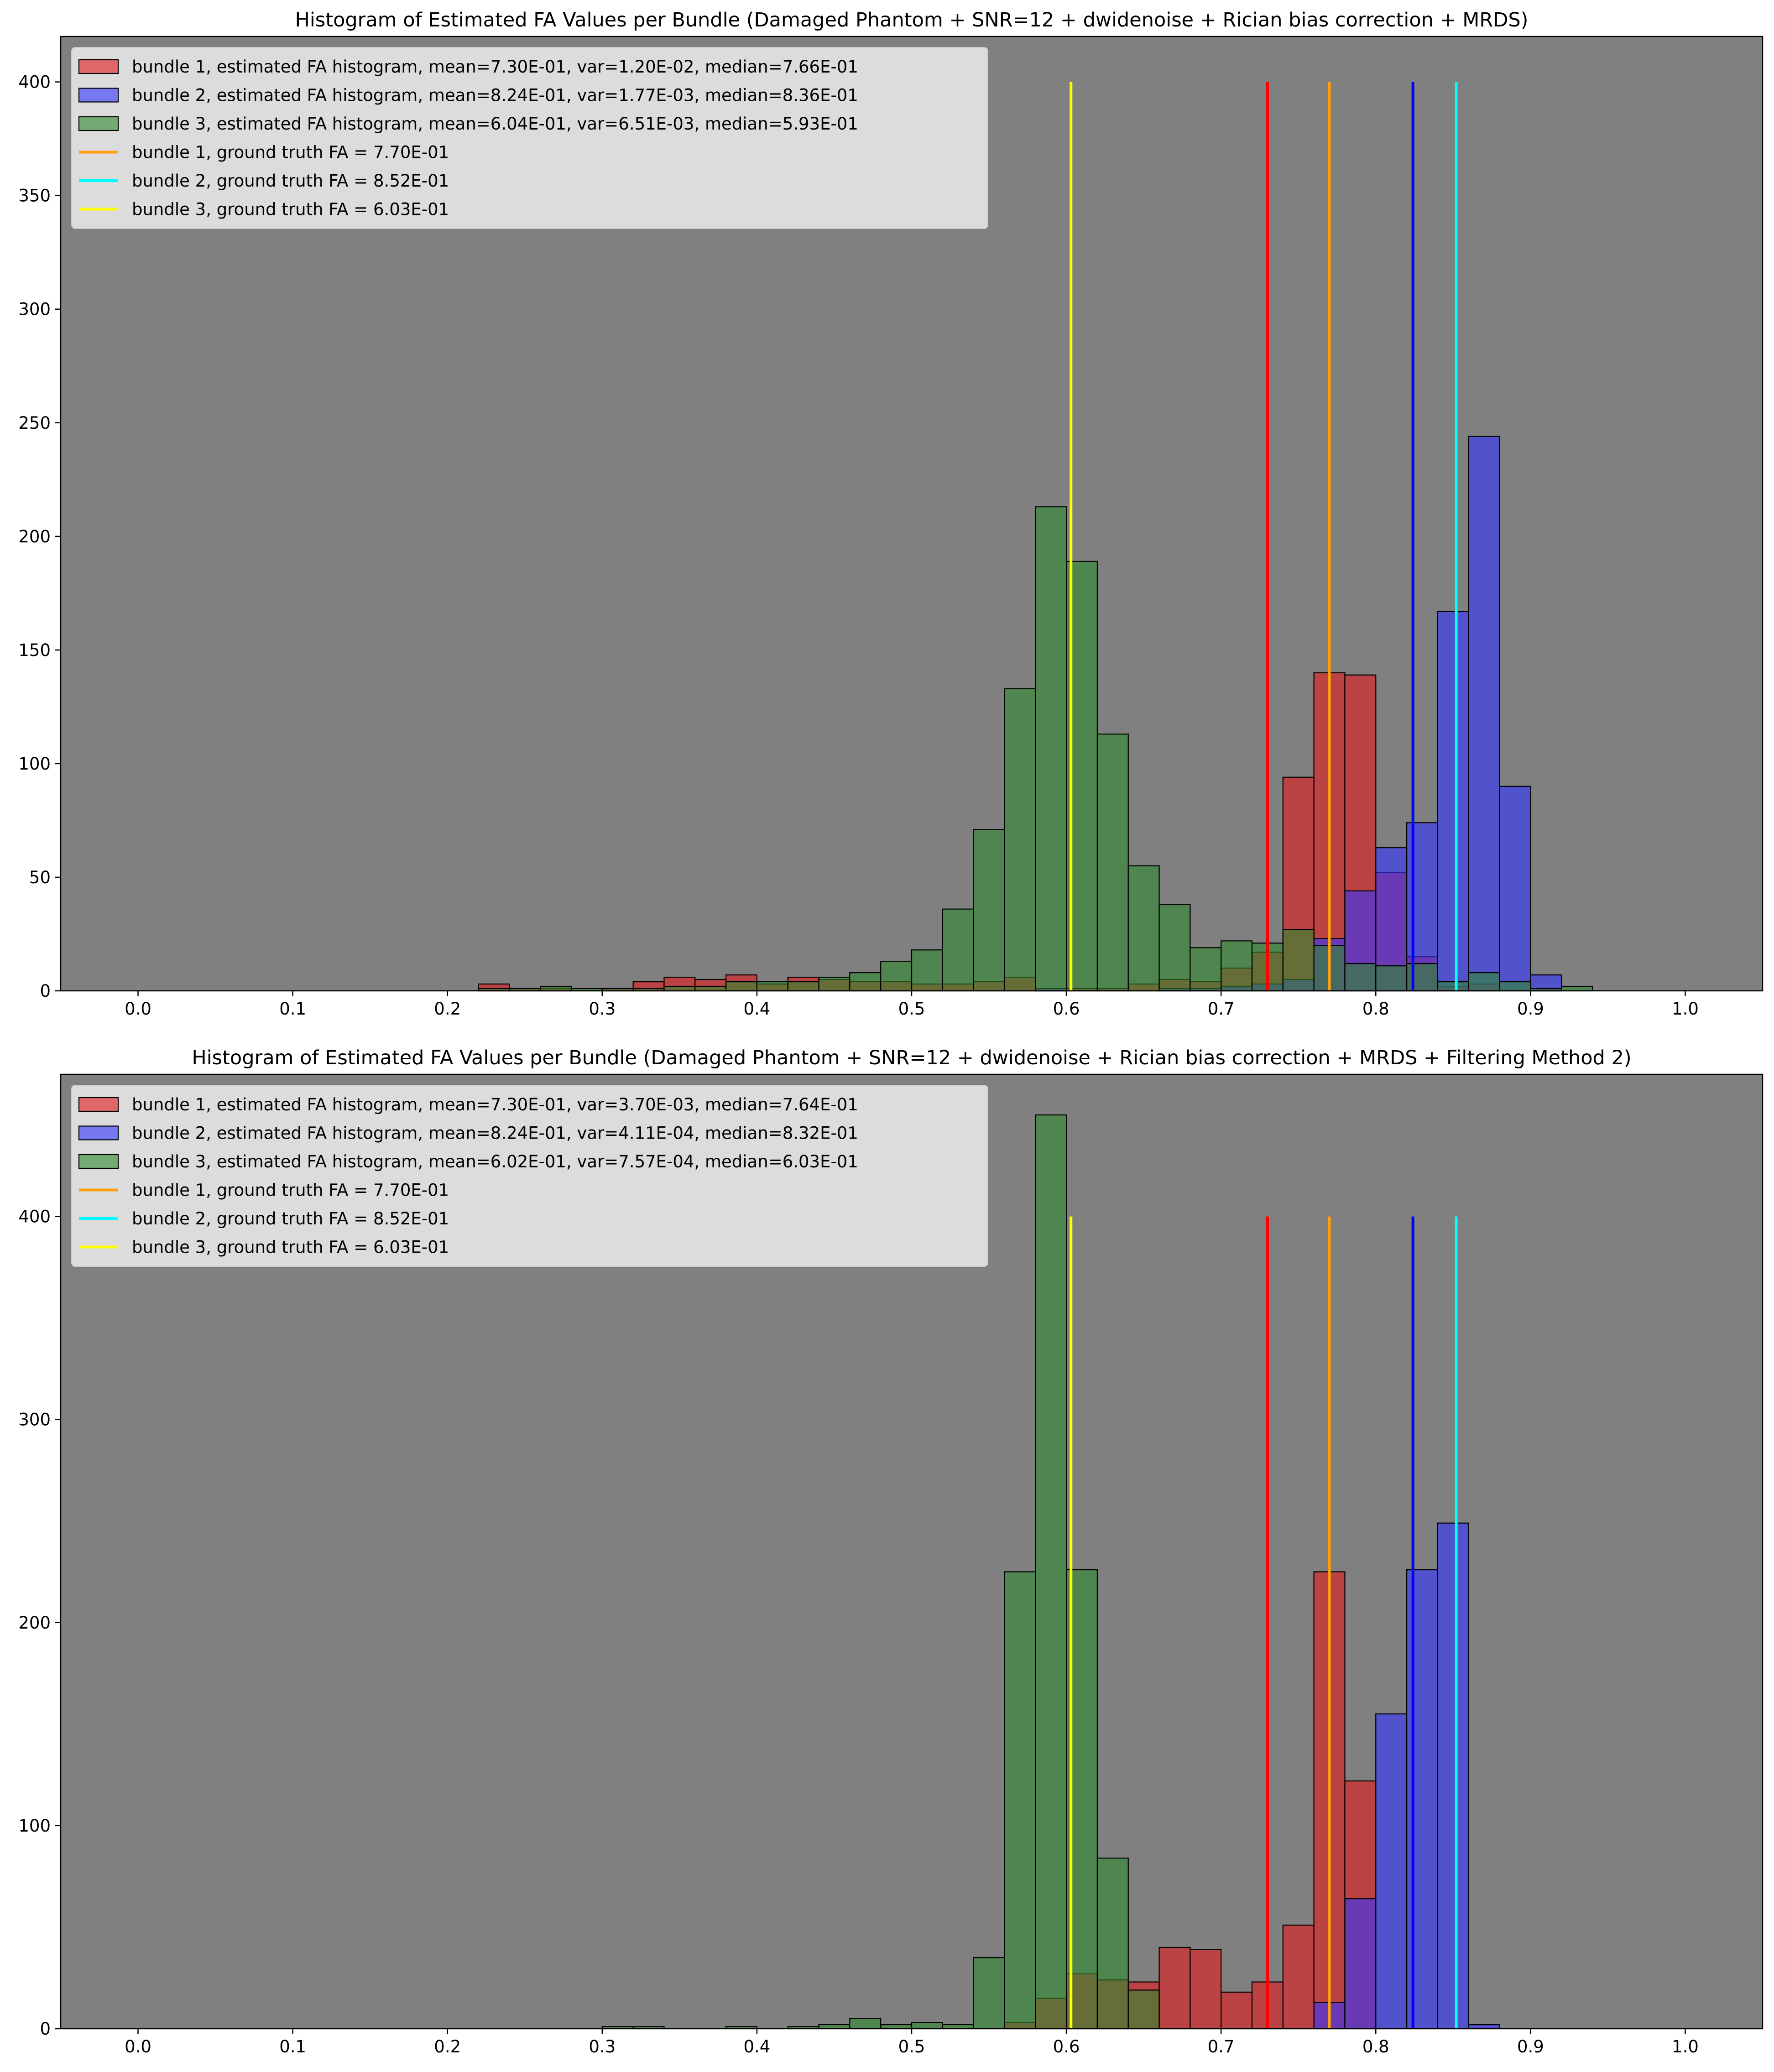 The width and height of the screenshot is (1774, 2072). Describe the element at coordinates (1685, 2046) in the screenshot. I see `x-tick-label: 1.0` at that location.